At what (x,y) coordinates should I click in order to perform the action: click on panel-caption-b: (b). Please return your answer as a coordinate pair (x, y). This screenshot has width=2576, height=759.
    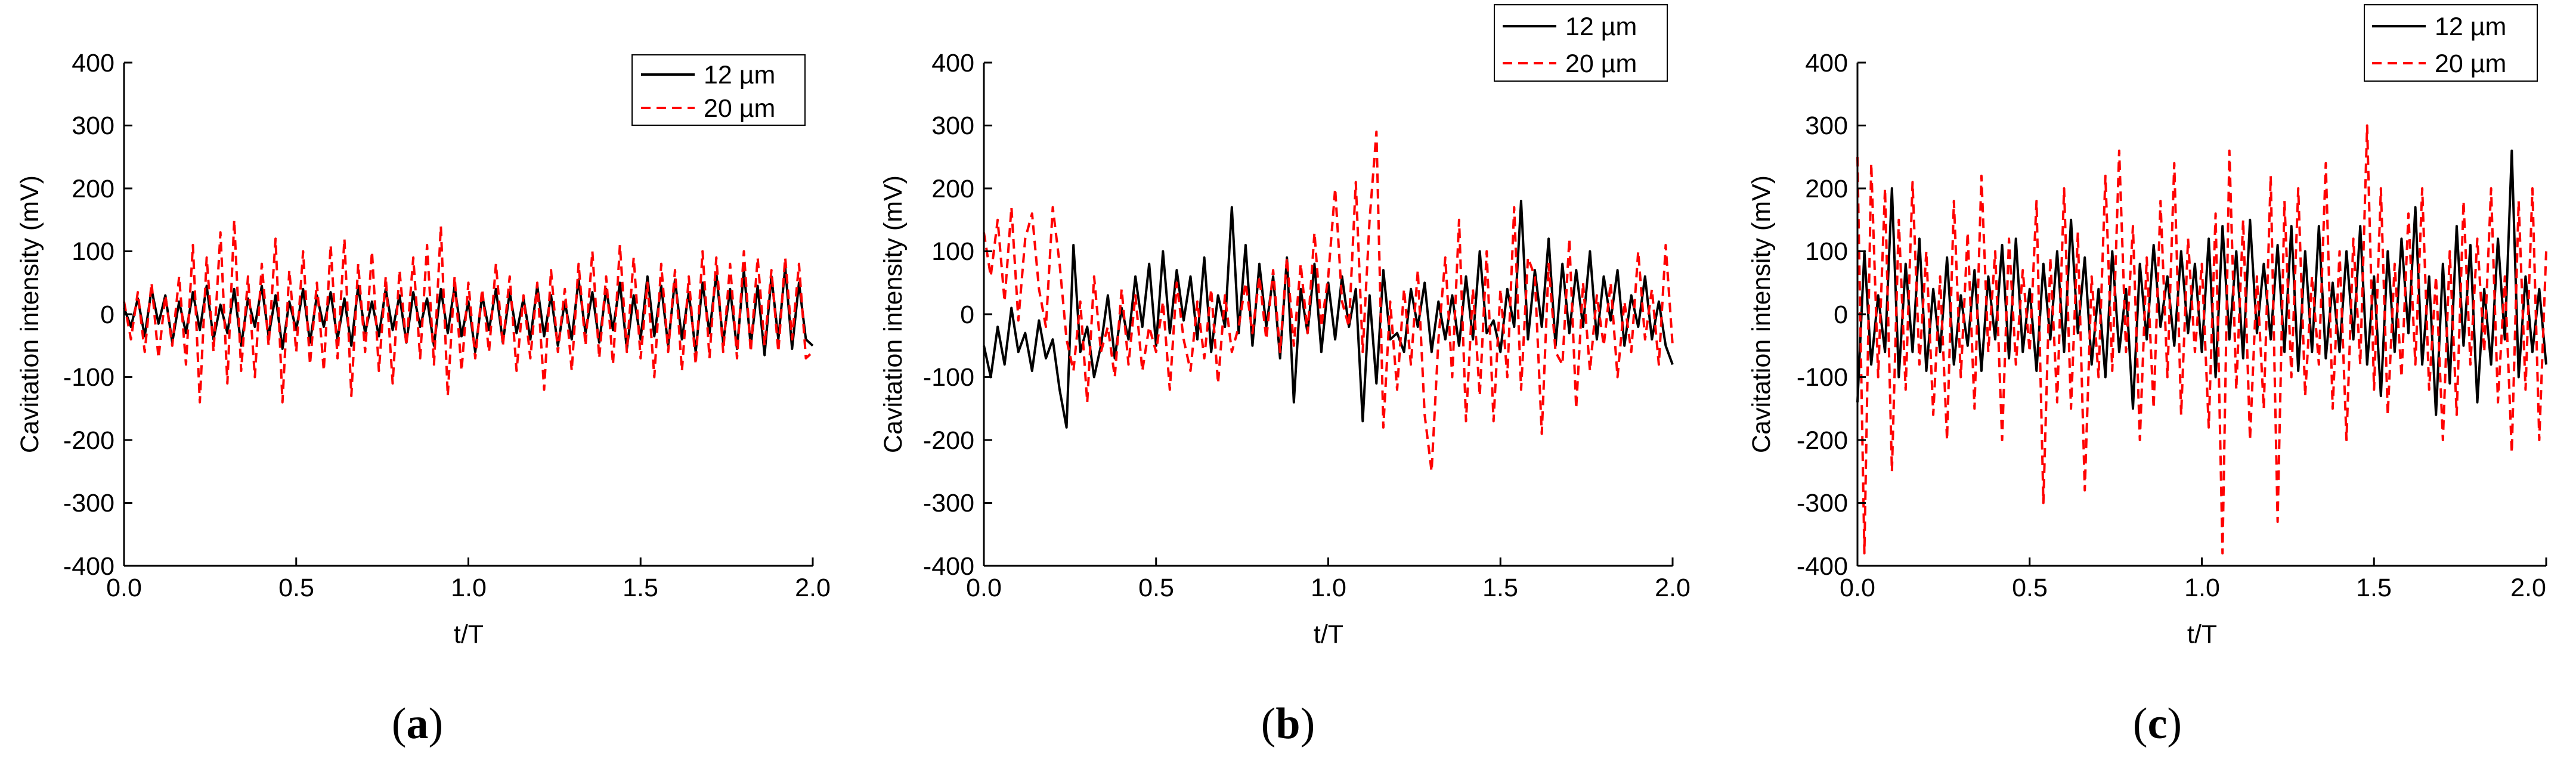
    Looking at the image, I should click on (1288, 723).